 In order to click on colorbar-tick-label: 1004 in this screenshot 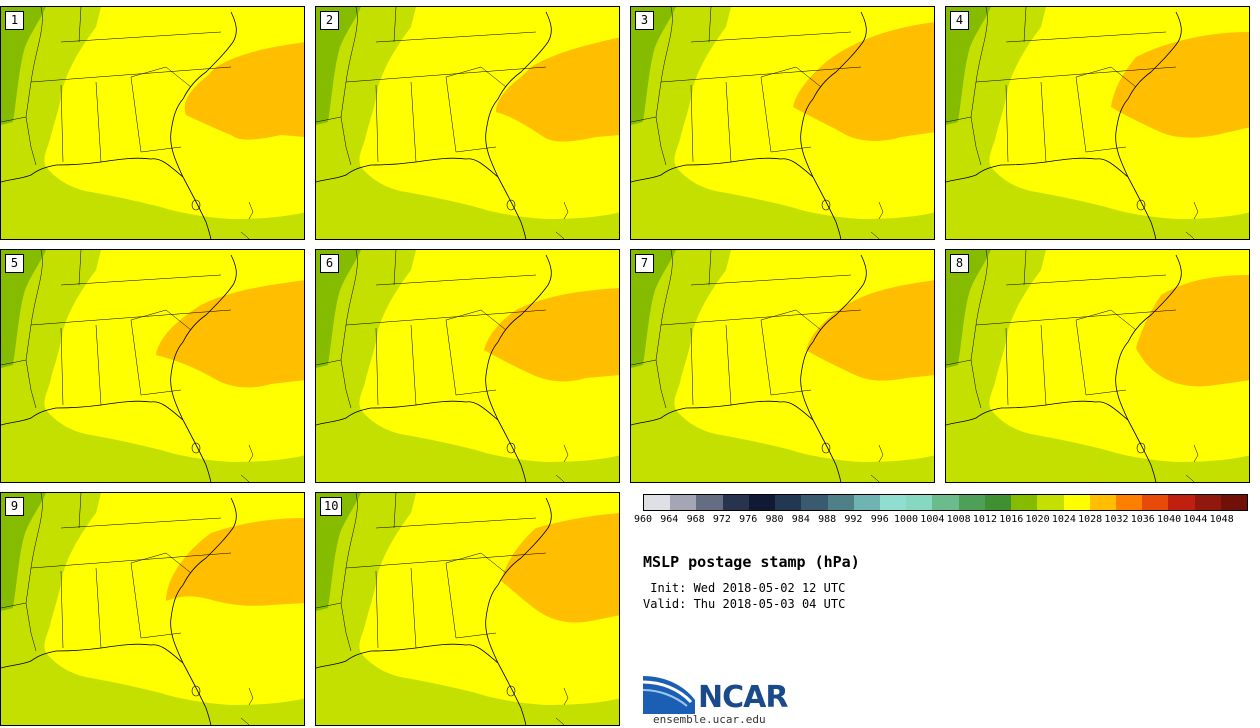, I will do `click(932, 519)`.